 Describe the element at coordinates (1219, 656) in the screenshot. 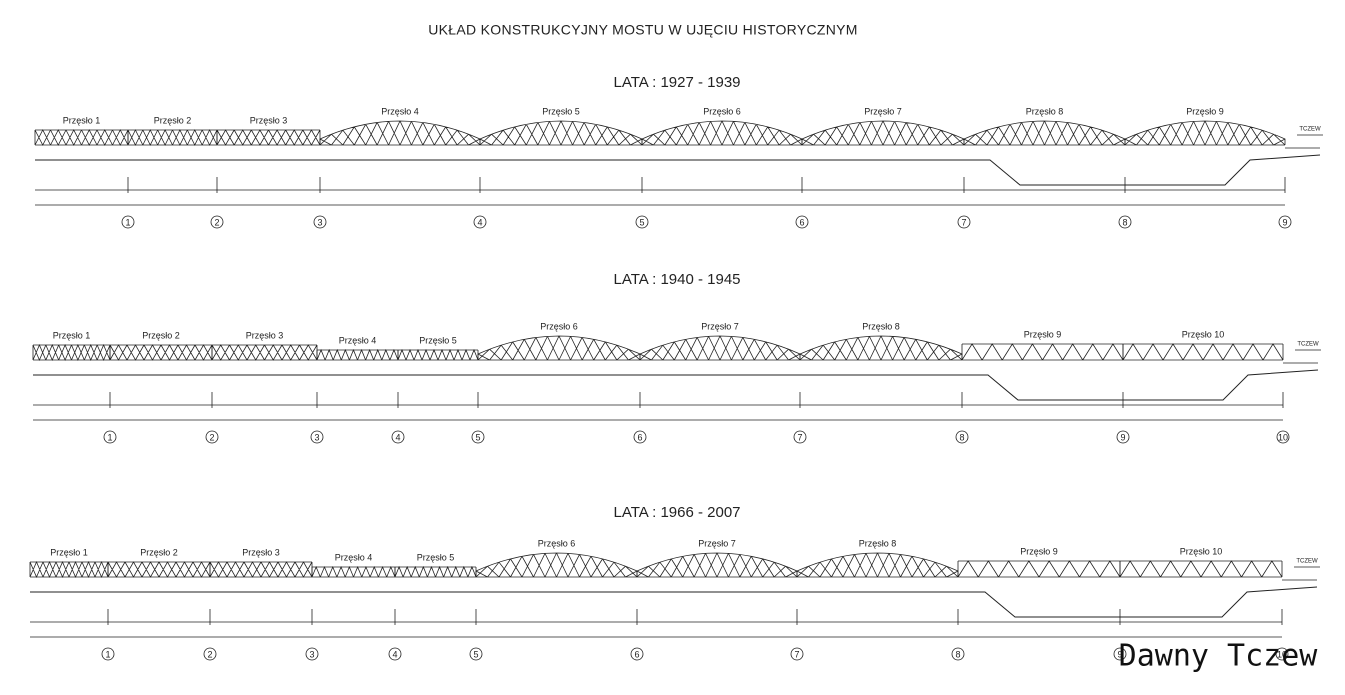

I see `watermark: Dawny Tczew` at that location.